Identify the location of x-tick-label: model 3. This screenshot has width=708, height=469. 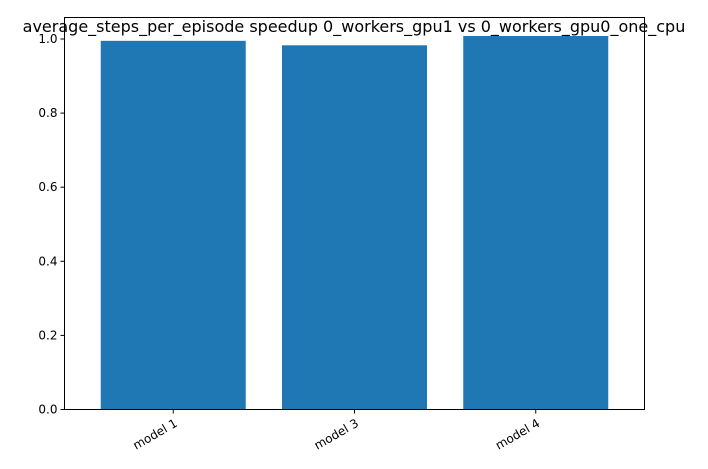
(336, 434).